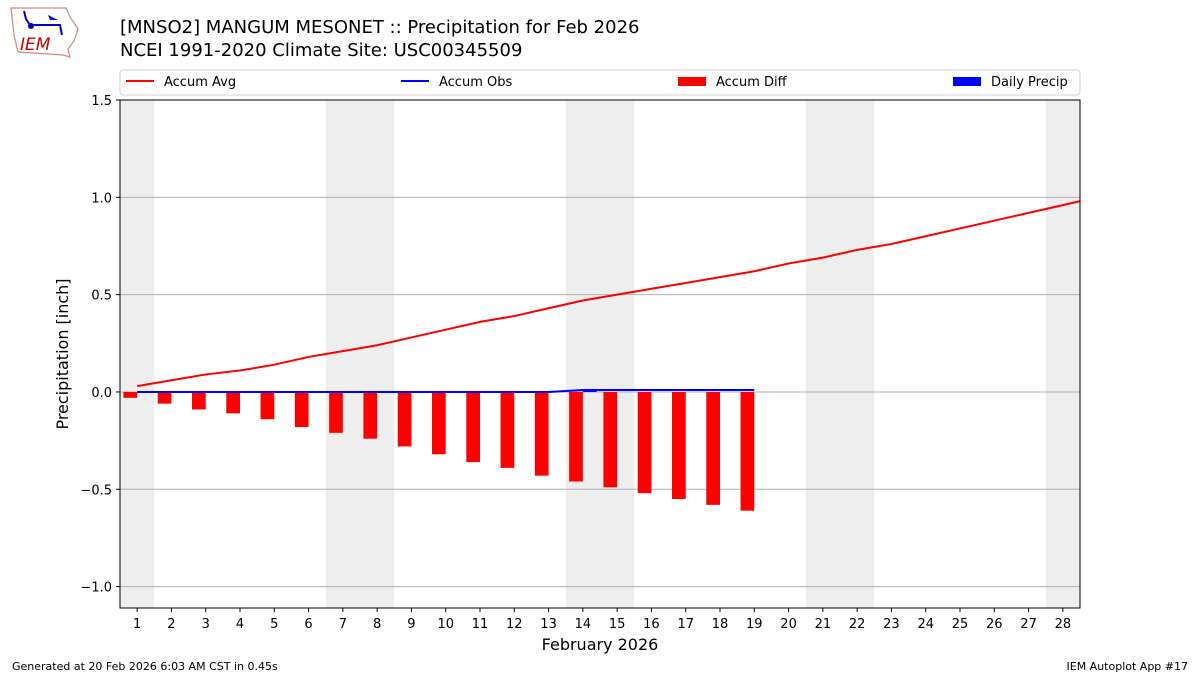 This screenshot has height=675, width=1200. Describe the element at coordinates (35, 45) in the screenshot. I see `svg-text: IEM` at that location.